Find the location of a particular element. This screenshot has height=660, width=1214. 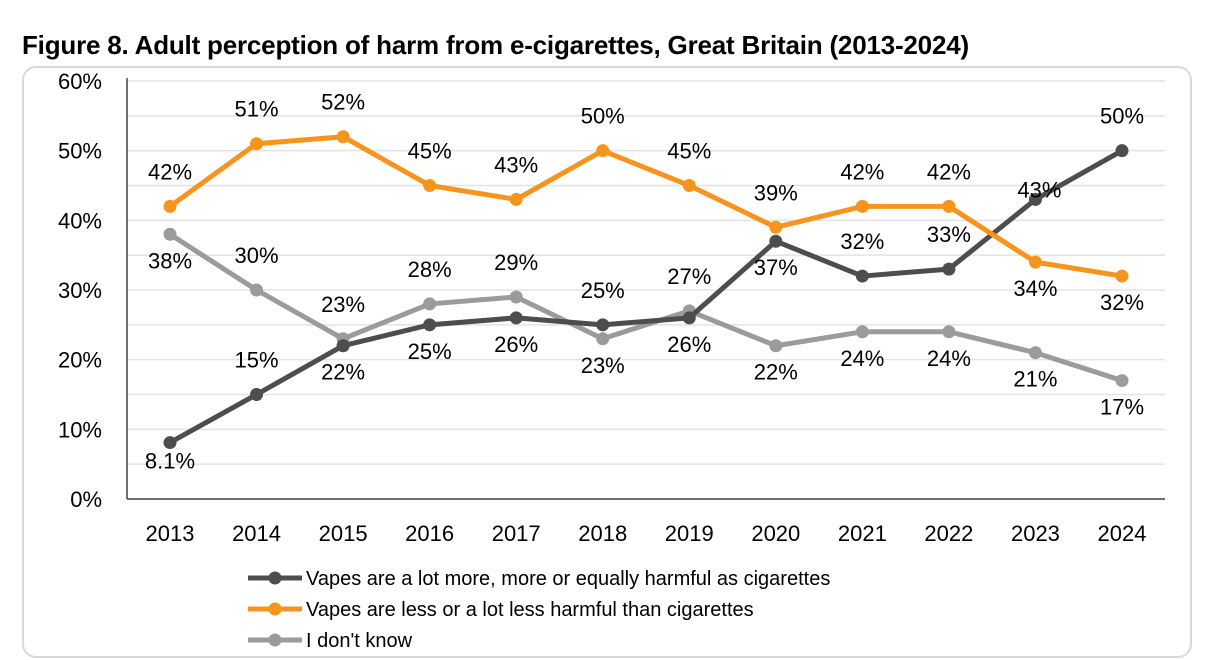

y-tick-label: 30% is located at coordinates (80, 290).